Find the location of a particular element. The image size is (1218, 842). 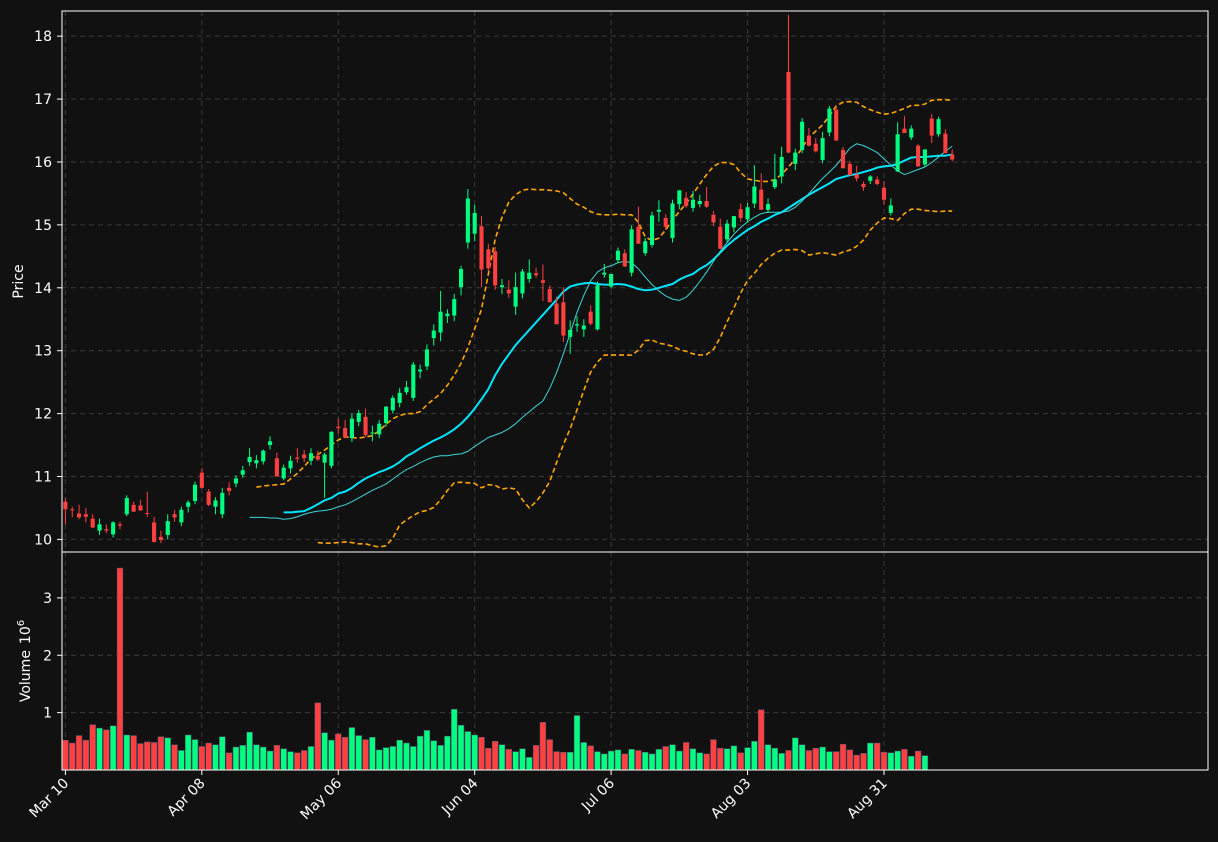

volume-axis-label-scale: 10 is located at coordinates (26, 635).